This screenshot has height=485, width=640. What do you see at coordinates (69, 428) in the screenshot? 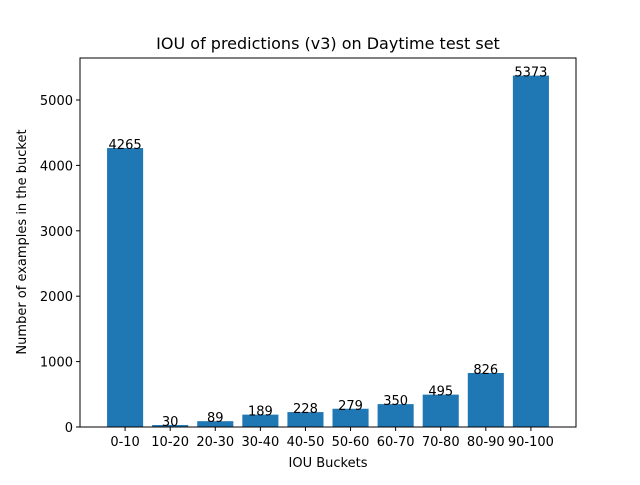
I see `y-tick-label: 0` at bounding box center [69, 428].